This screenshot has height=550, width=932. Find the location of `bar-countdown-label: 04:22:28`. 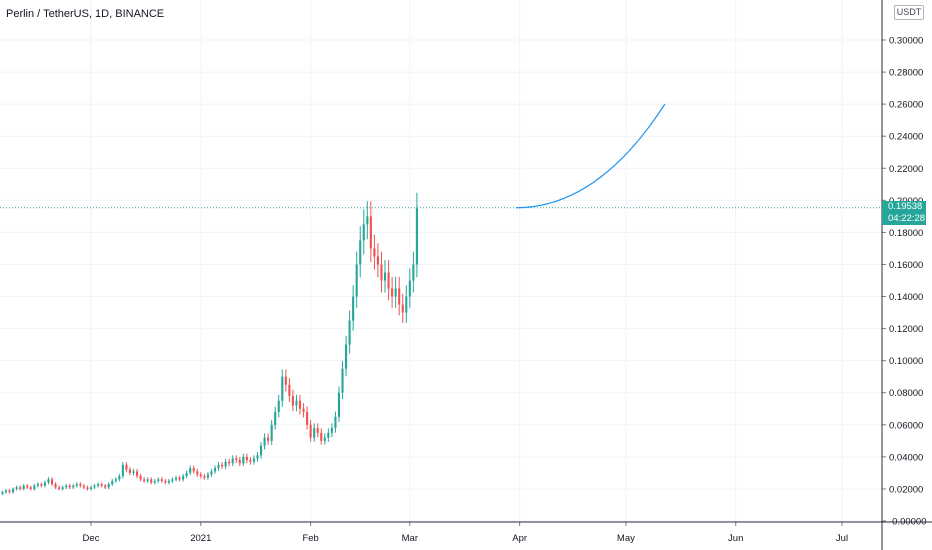

bar-countdown-label: 04:22:28 is located at coordinates (904, 218).